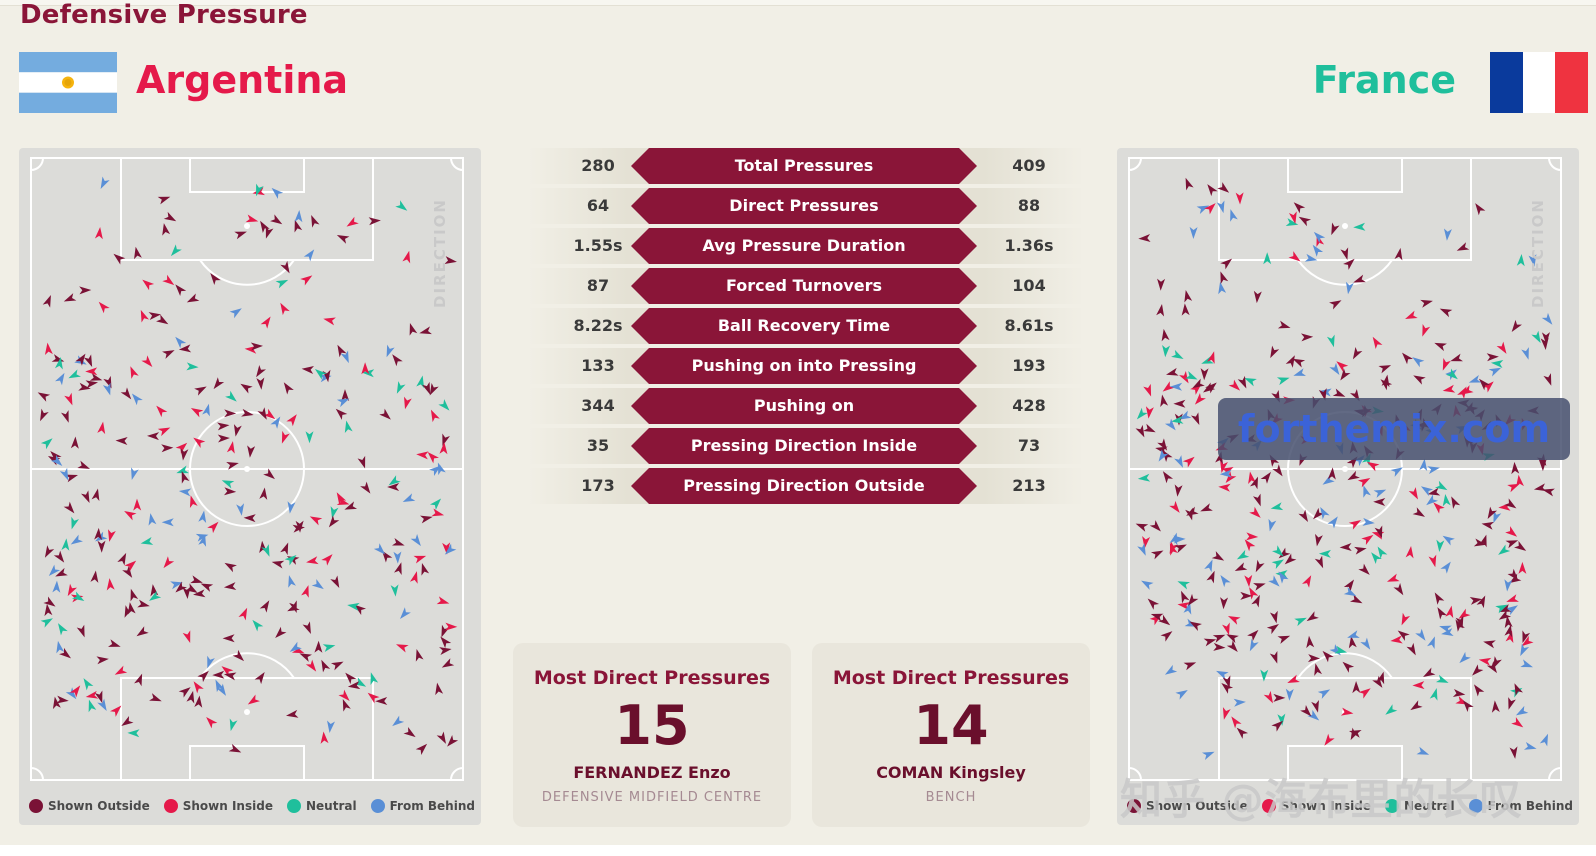 Image resolution: width=1596 pixels, height=856 pixels. I want to click on away-stat-value: 1.36s, so click(1029, 245).